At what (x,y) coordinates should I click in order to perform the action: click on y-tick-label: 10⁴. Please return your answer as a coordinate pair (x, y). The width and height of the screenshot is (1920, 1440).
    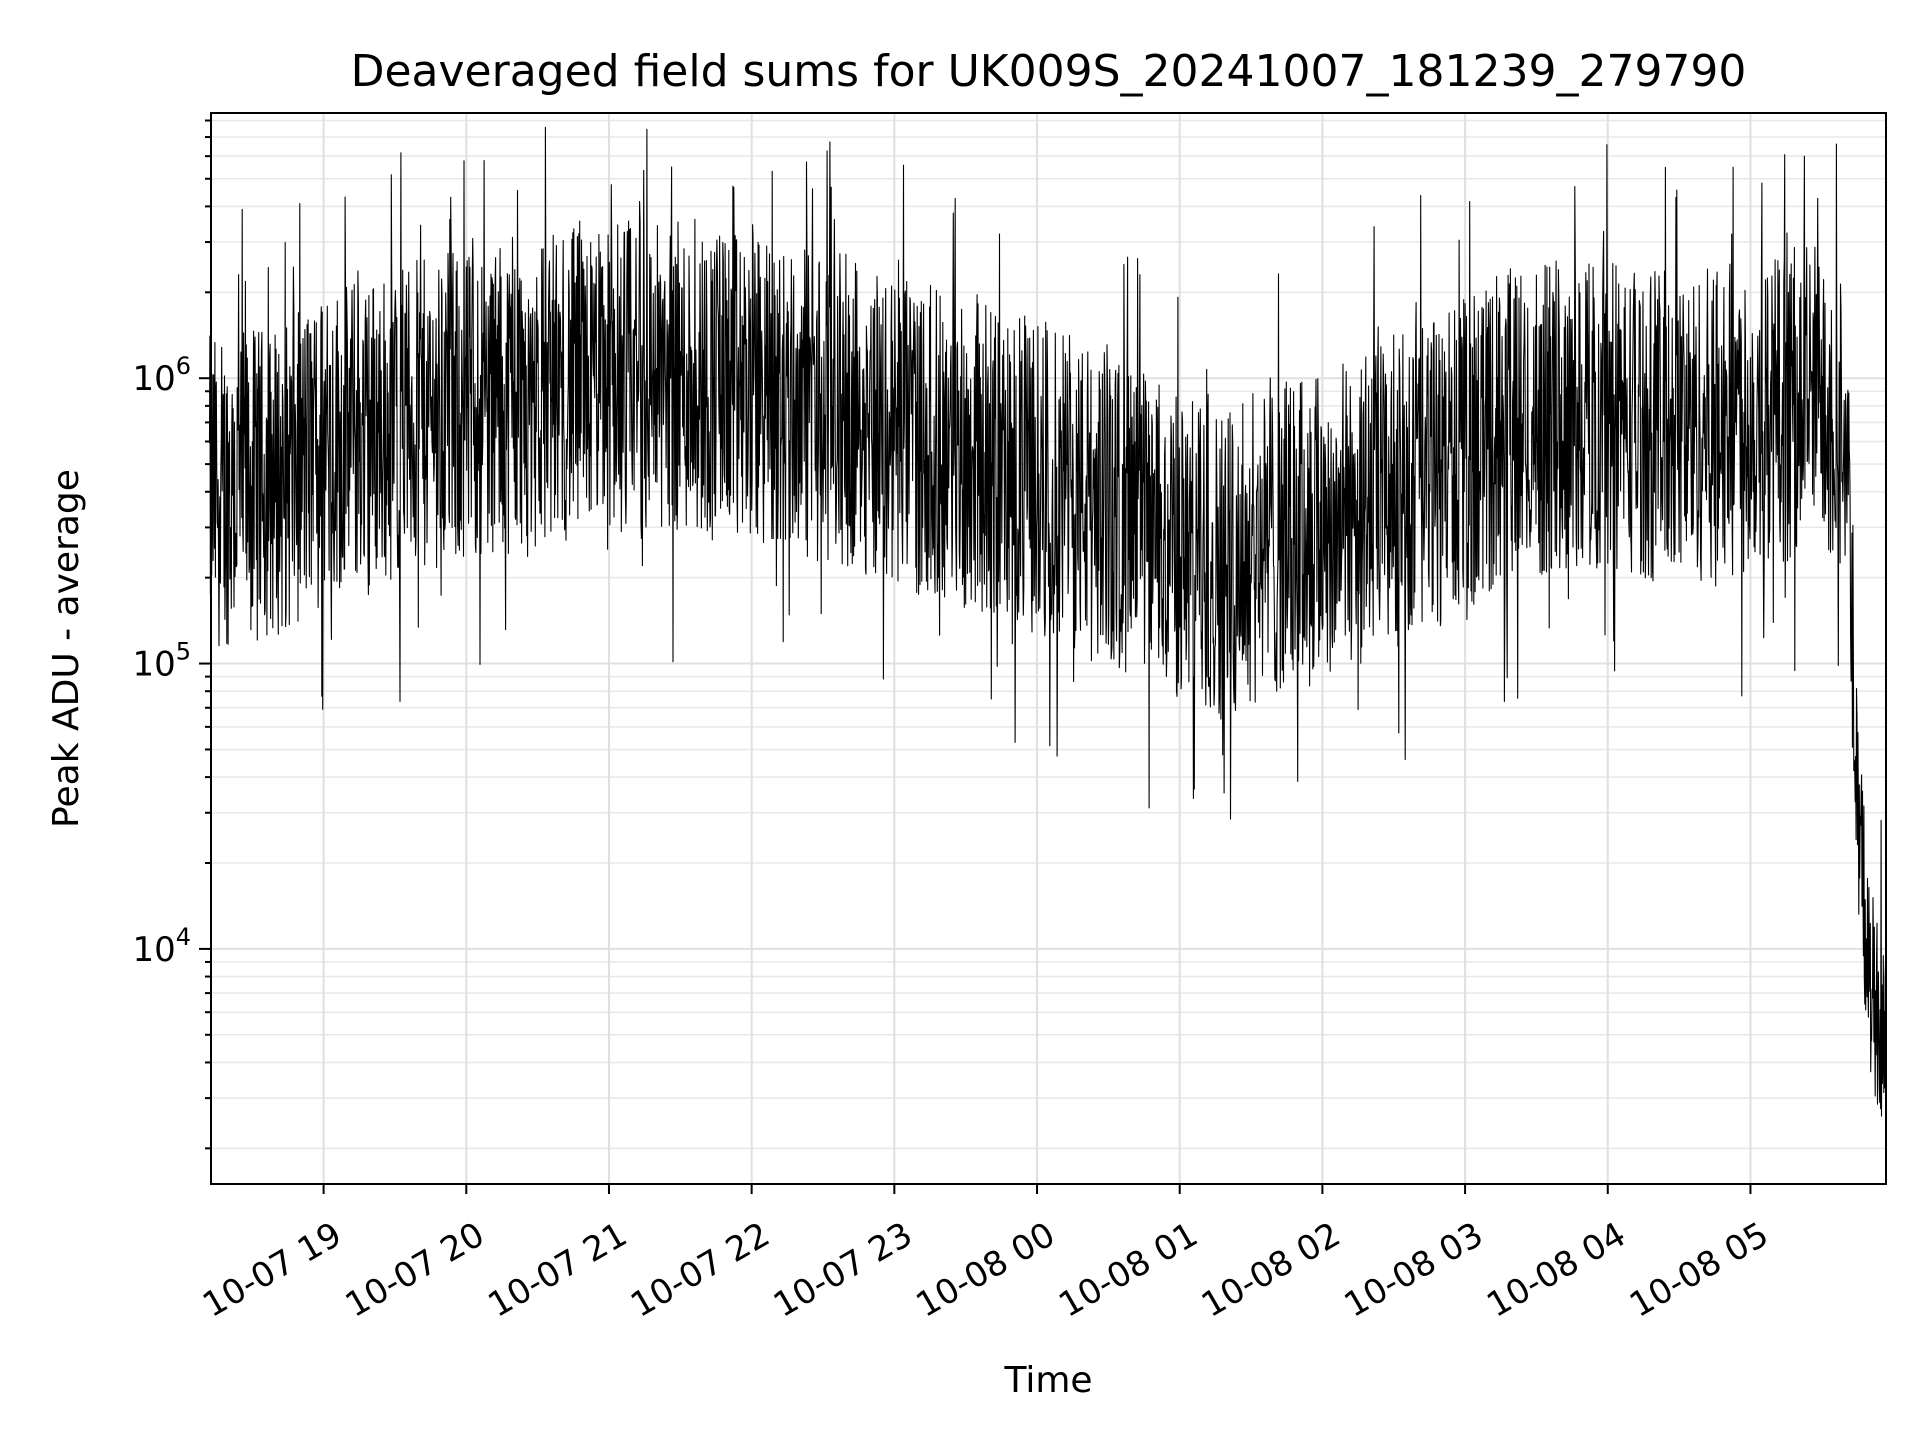
    Looking at the image, I should click on (161, 946).